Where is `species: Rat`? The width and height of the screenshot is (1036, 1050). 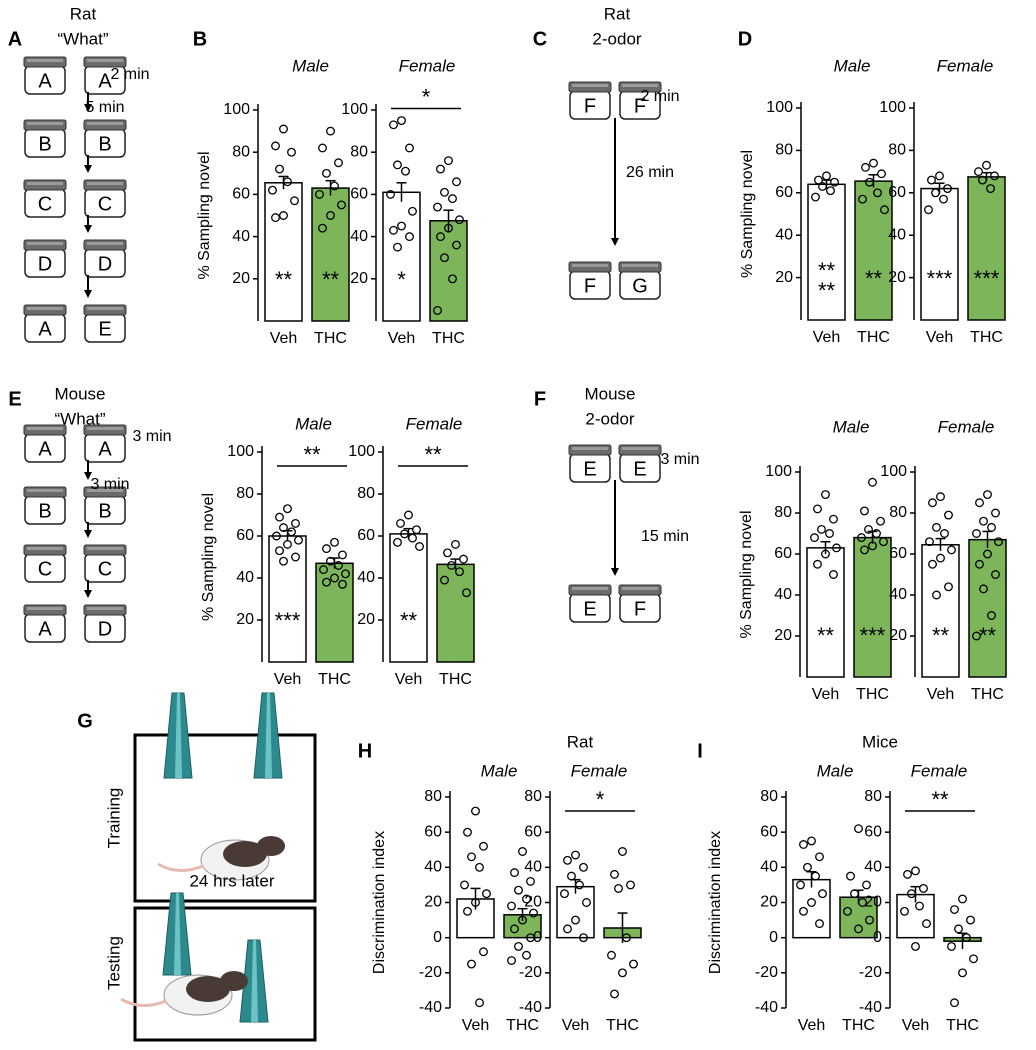 species: Rat is located at coordinates (617, 13).